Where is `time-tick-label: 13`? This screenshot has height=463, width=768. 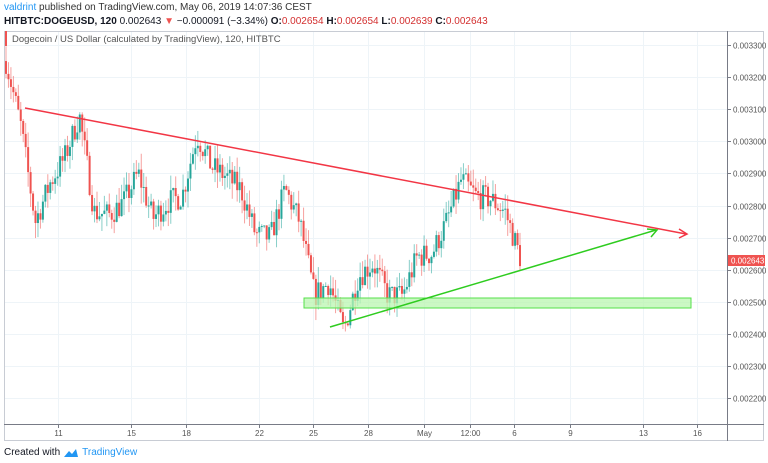 time-tick-label: 13 is located at coordinates (643, 433).